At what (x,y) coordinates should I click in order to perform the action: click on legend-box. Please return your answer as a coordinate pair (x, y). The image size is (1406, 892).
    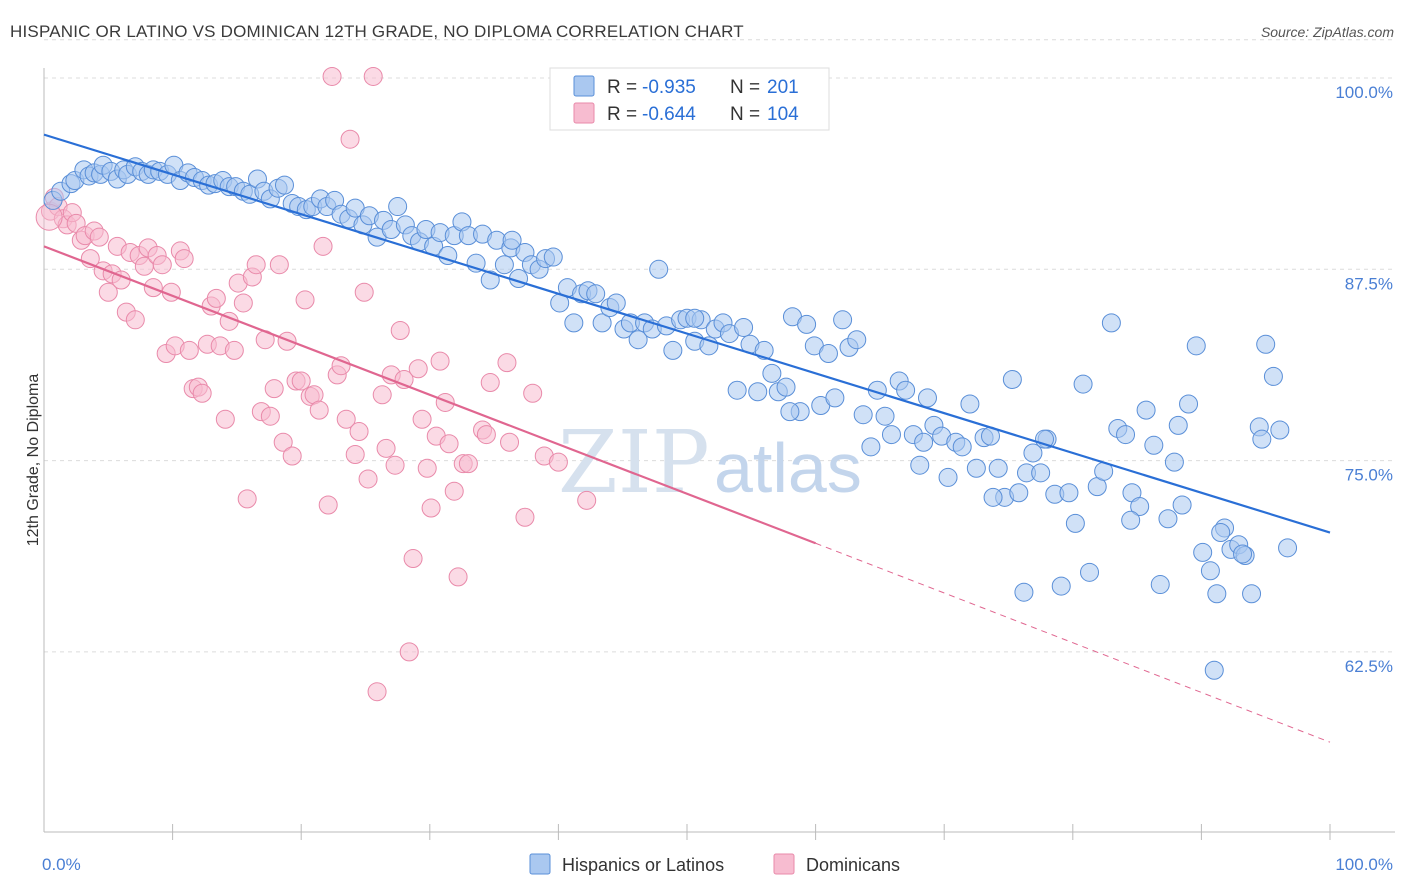
    Looking at the image, I should click on (689, 99).